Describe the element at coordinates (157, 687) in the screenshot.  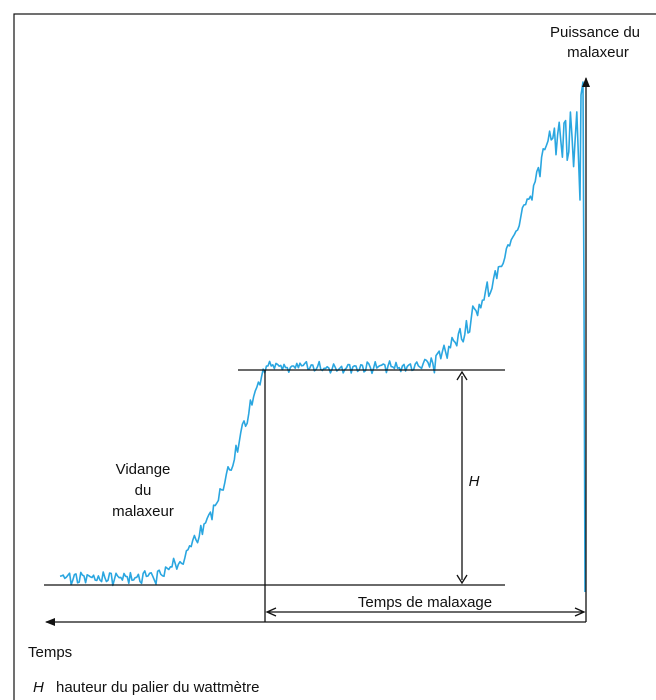
I see `legend-text: hauteur du palier du wattmètre` at that location.